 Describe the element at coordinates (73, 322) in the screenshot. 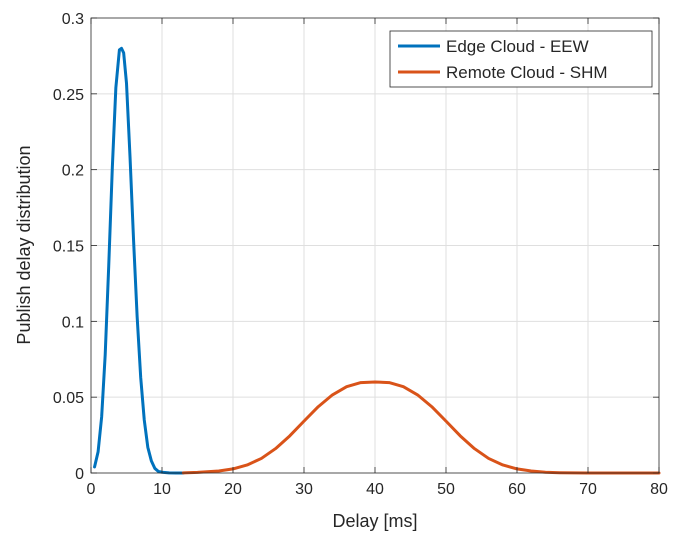

I see `y-tick-label: 0.1` at that location.